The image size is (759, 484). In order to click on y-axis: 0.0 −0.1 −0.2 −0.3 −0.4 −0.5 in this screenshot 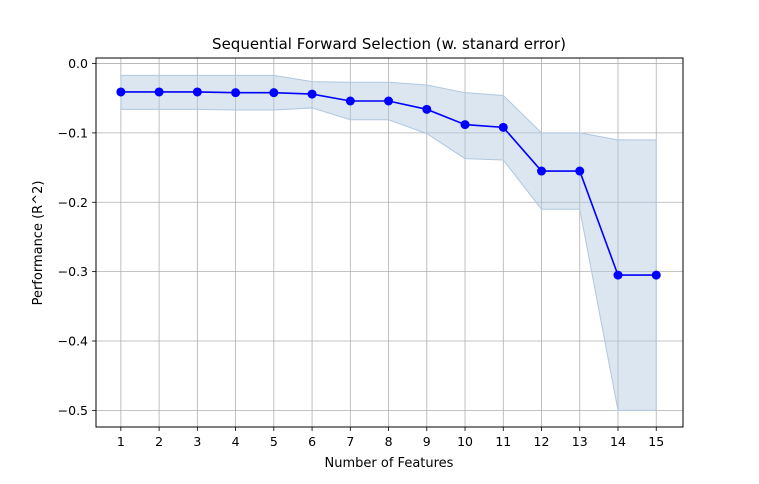, I will do `click(77, 237)`.